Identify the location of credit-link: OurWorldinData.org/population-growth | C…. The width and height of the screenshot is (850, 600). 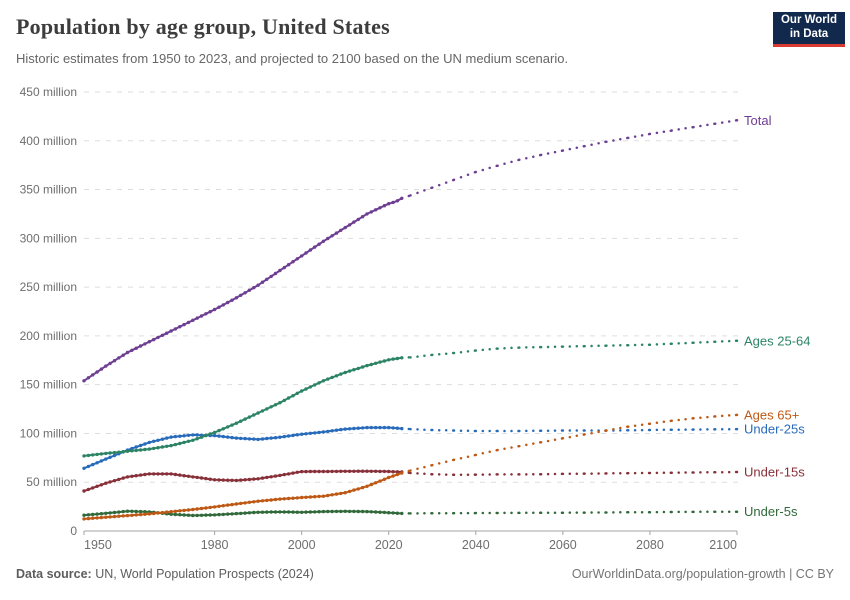
(702, 574).